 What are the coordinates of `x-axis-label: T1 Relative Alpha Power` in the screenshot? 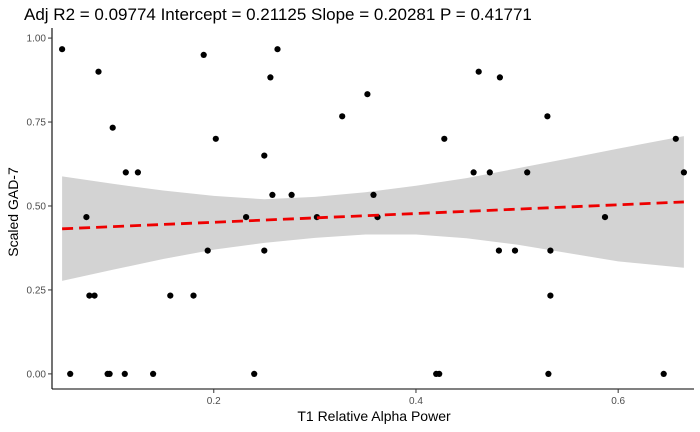 It's located at (374, 416).